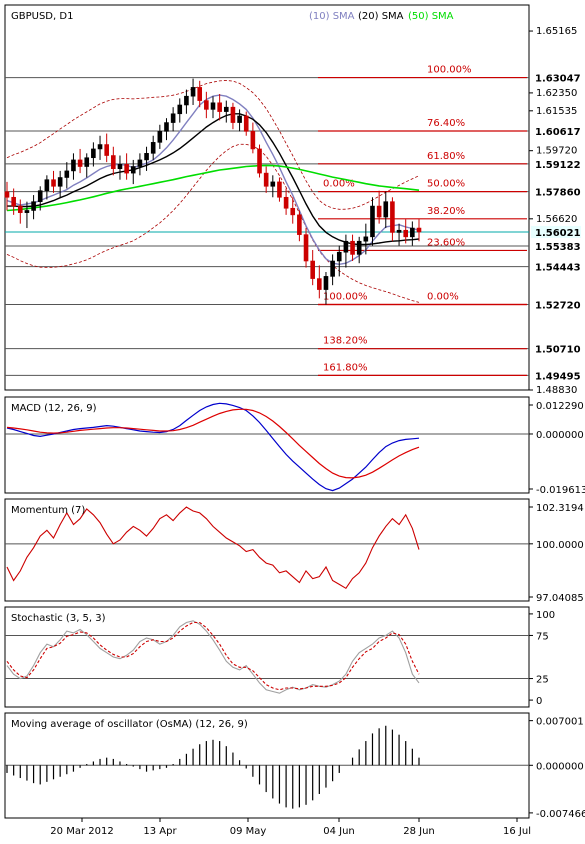 This screenshot has width=585, height=844. Describe the element at coordinates (42, 16) in the screenshot. I see `chart-title: GBPUSD, D1` at that location.